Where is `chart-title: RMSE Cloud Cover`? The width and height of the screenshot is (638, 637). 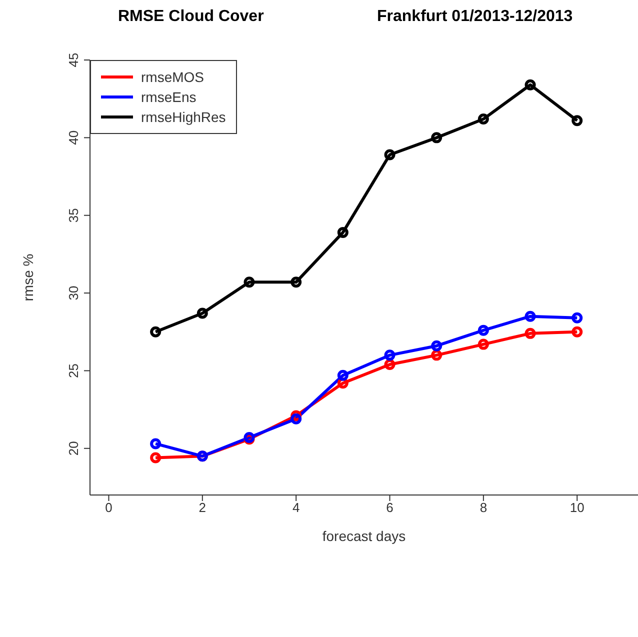 chart-title: RMSE Cloud Cover is located at coordinates (191, 17).